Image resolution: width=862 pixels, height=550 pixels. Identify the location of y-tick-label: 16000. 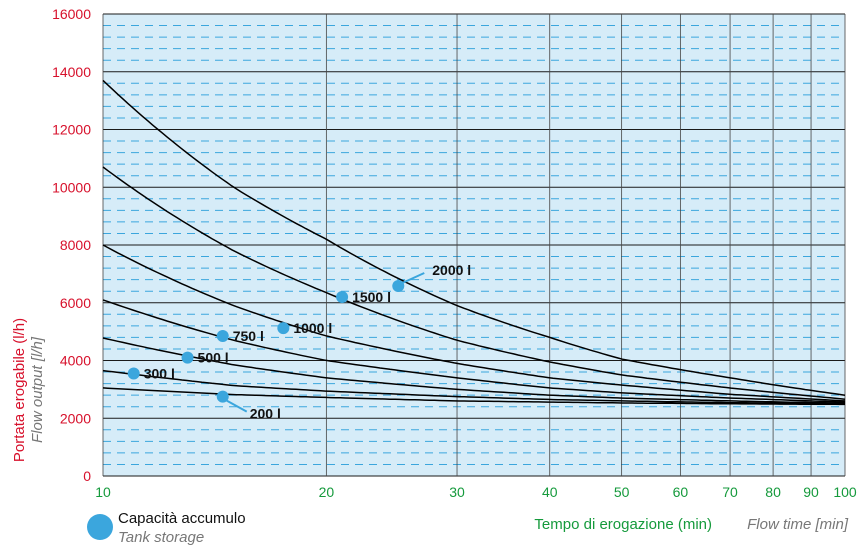
(71, 14).